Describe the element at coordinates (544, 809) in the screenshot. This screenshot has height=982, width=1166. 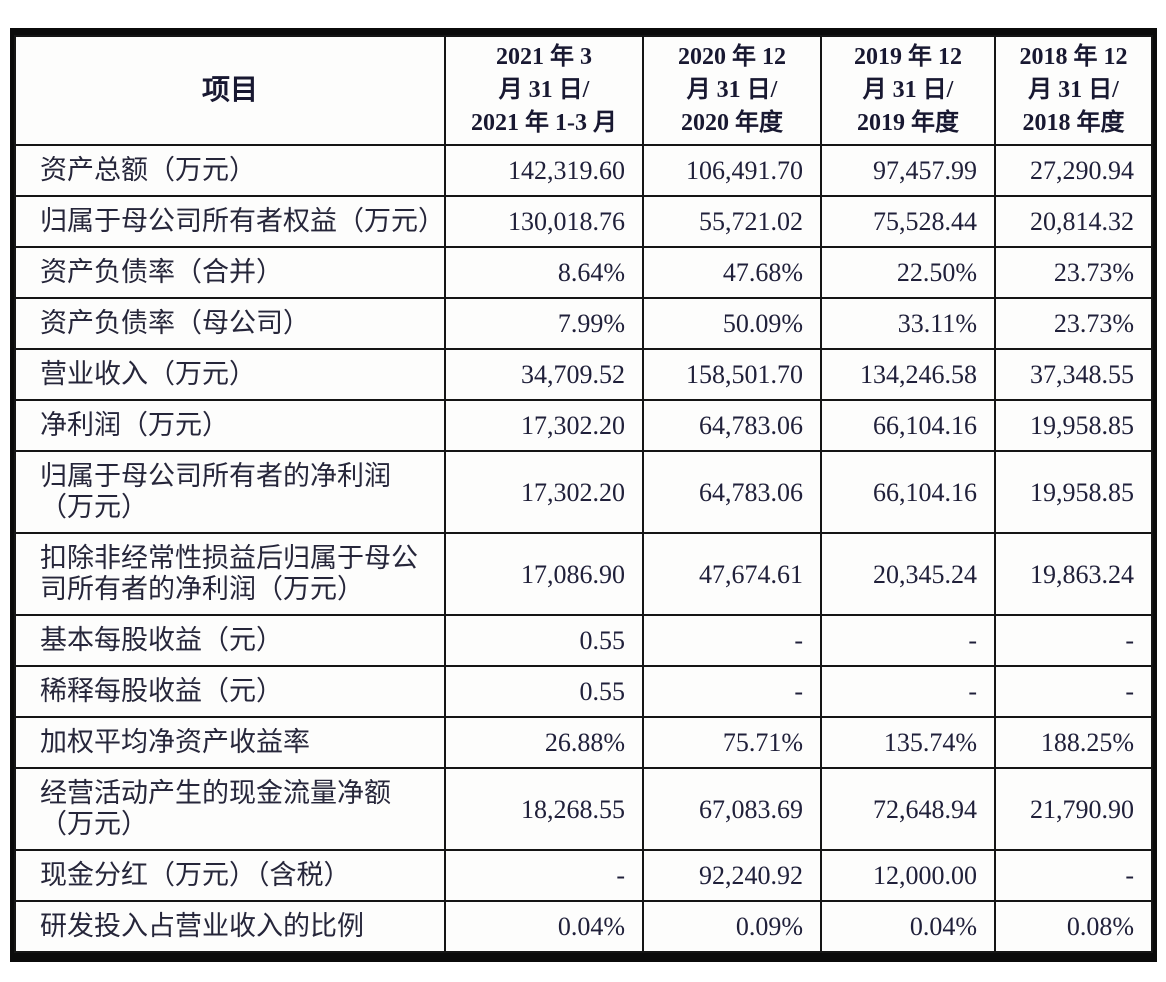
I see `cell-2021: 18,268.55` at that location.